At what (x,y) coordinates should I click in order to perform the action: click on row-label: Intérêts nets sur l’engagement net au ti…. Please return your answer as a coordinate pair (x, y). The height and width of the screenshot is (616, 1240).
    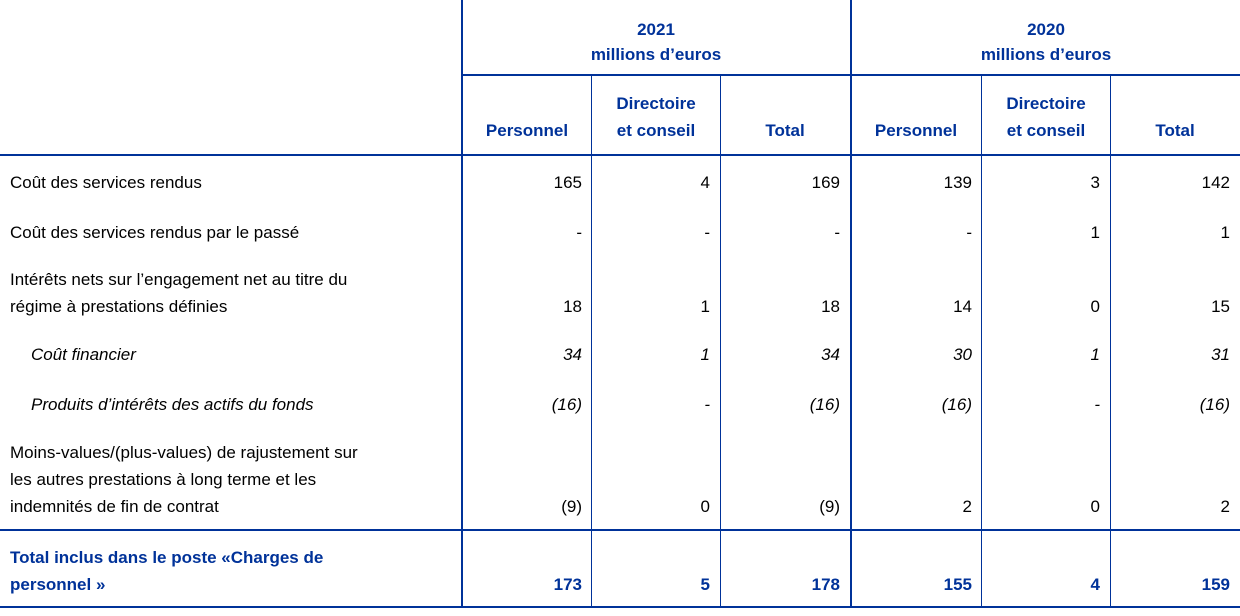
    Looking at the image, I should click on (179, 279).